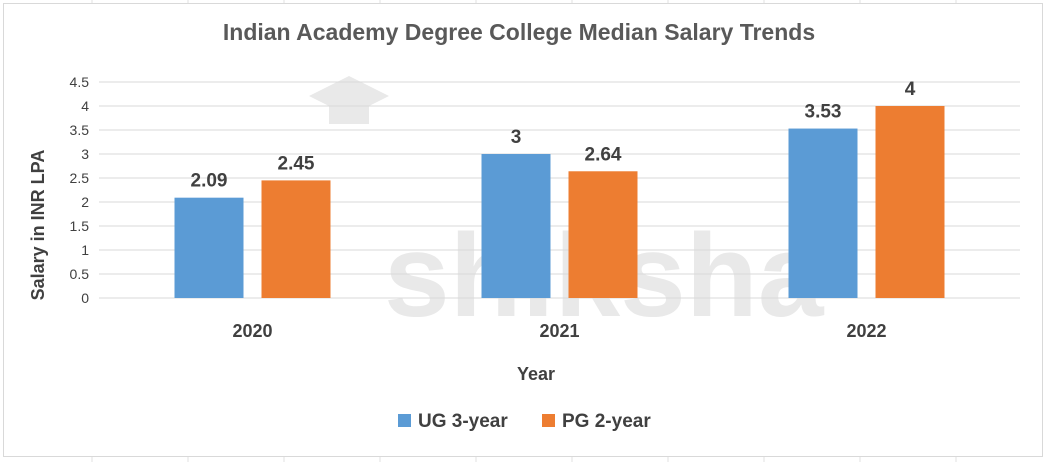 This screenshot has width=1045, height=462. Describe the element at coordinates (910, 89) in the screenshot. I see `data-label: 4` at that location.